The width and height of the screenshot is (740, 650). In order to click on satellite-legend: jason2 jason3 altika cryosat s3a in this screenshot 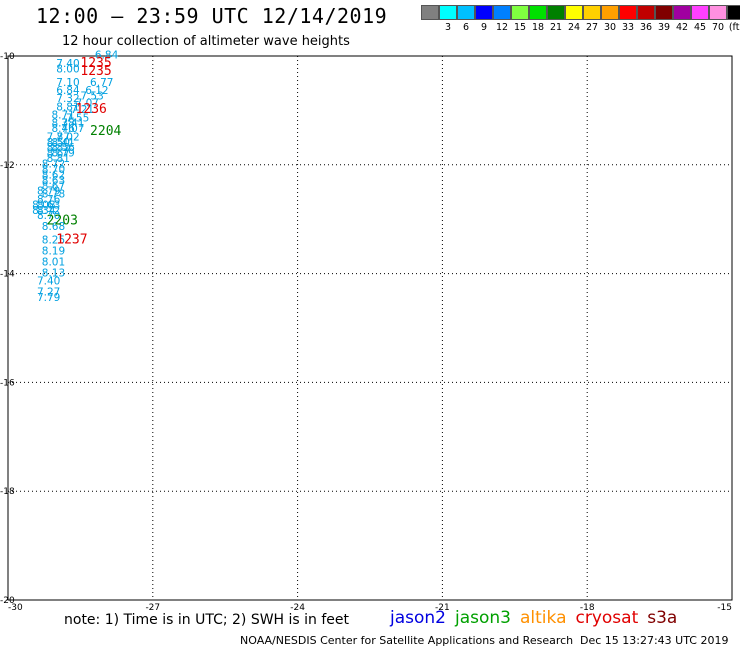, I will do `click(538, 618)`.